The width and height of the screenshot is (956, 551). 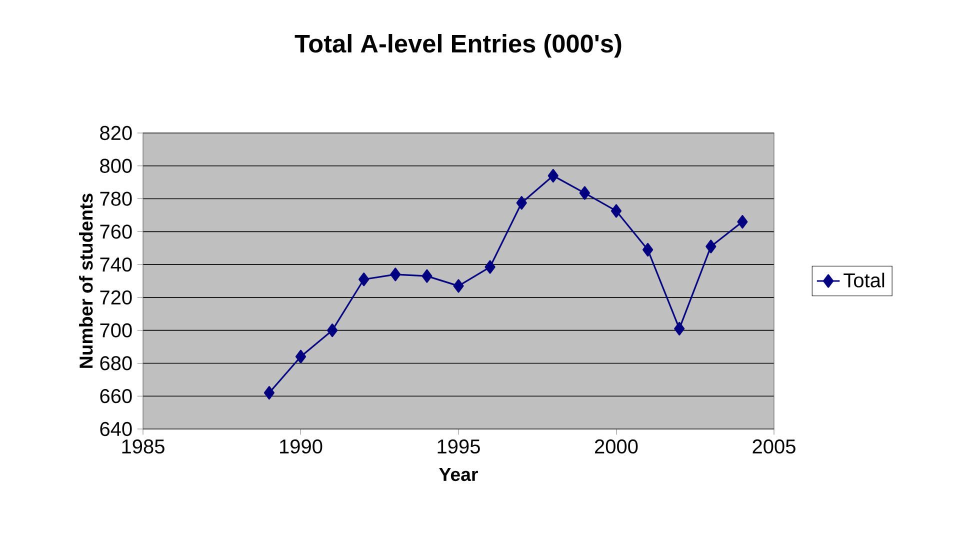 What do you see at coordinates (116, 165) in the screenshot?
I see `y-tick-label: 800` at bounding box center [116, 165].